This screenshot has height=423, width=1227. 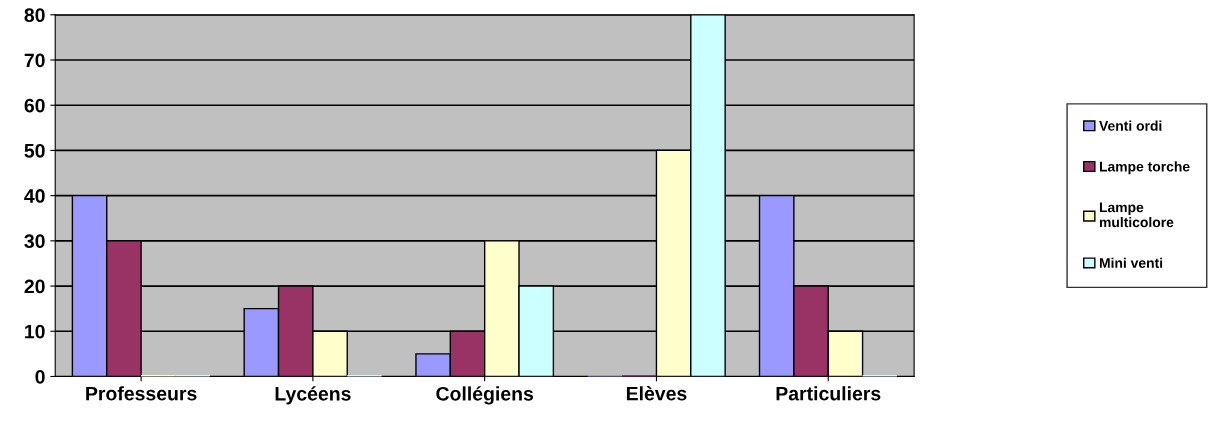 I want to click on y-tick-label: 0, so click(x=40, y=376).